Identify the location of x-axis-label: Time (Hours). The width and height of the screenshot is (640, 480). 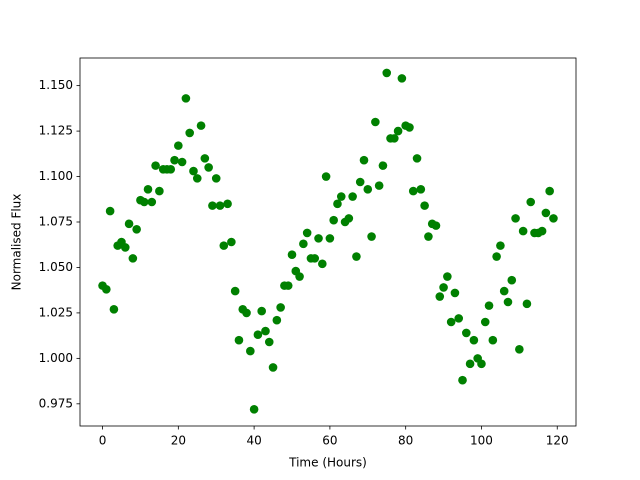
(327, 463).